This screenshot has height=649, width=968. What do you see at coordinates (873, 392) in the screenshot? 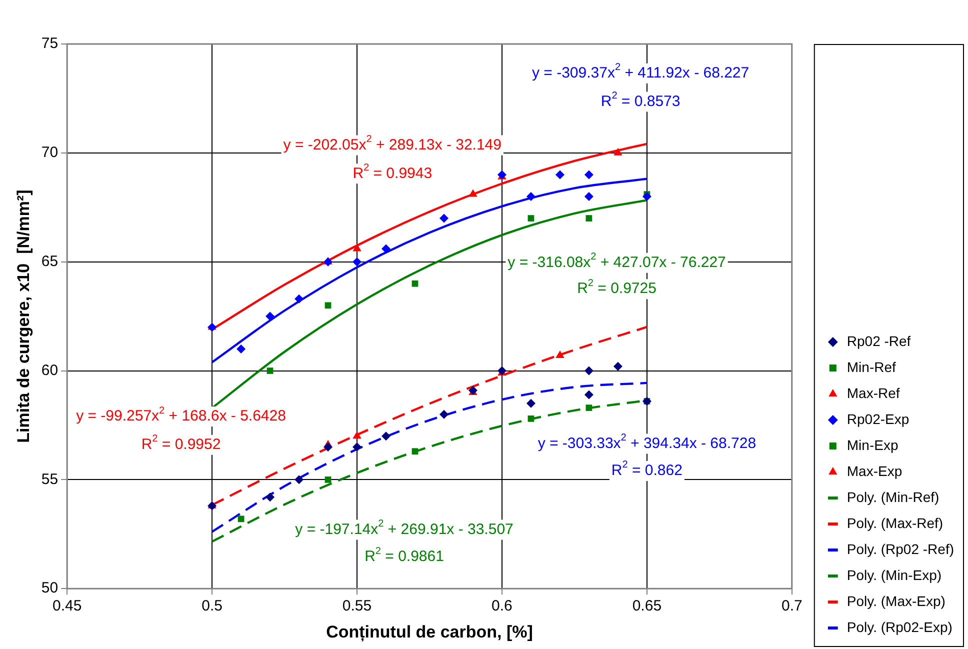
I see `legend-label: Max-Ref` at bounding box center [873, 392].